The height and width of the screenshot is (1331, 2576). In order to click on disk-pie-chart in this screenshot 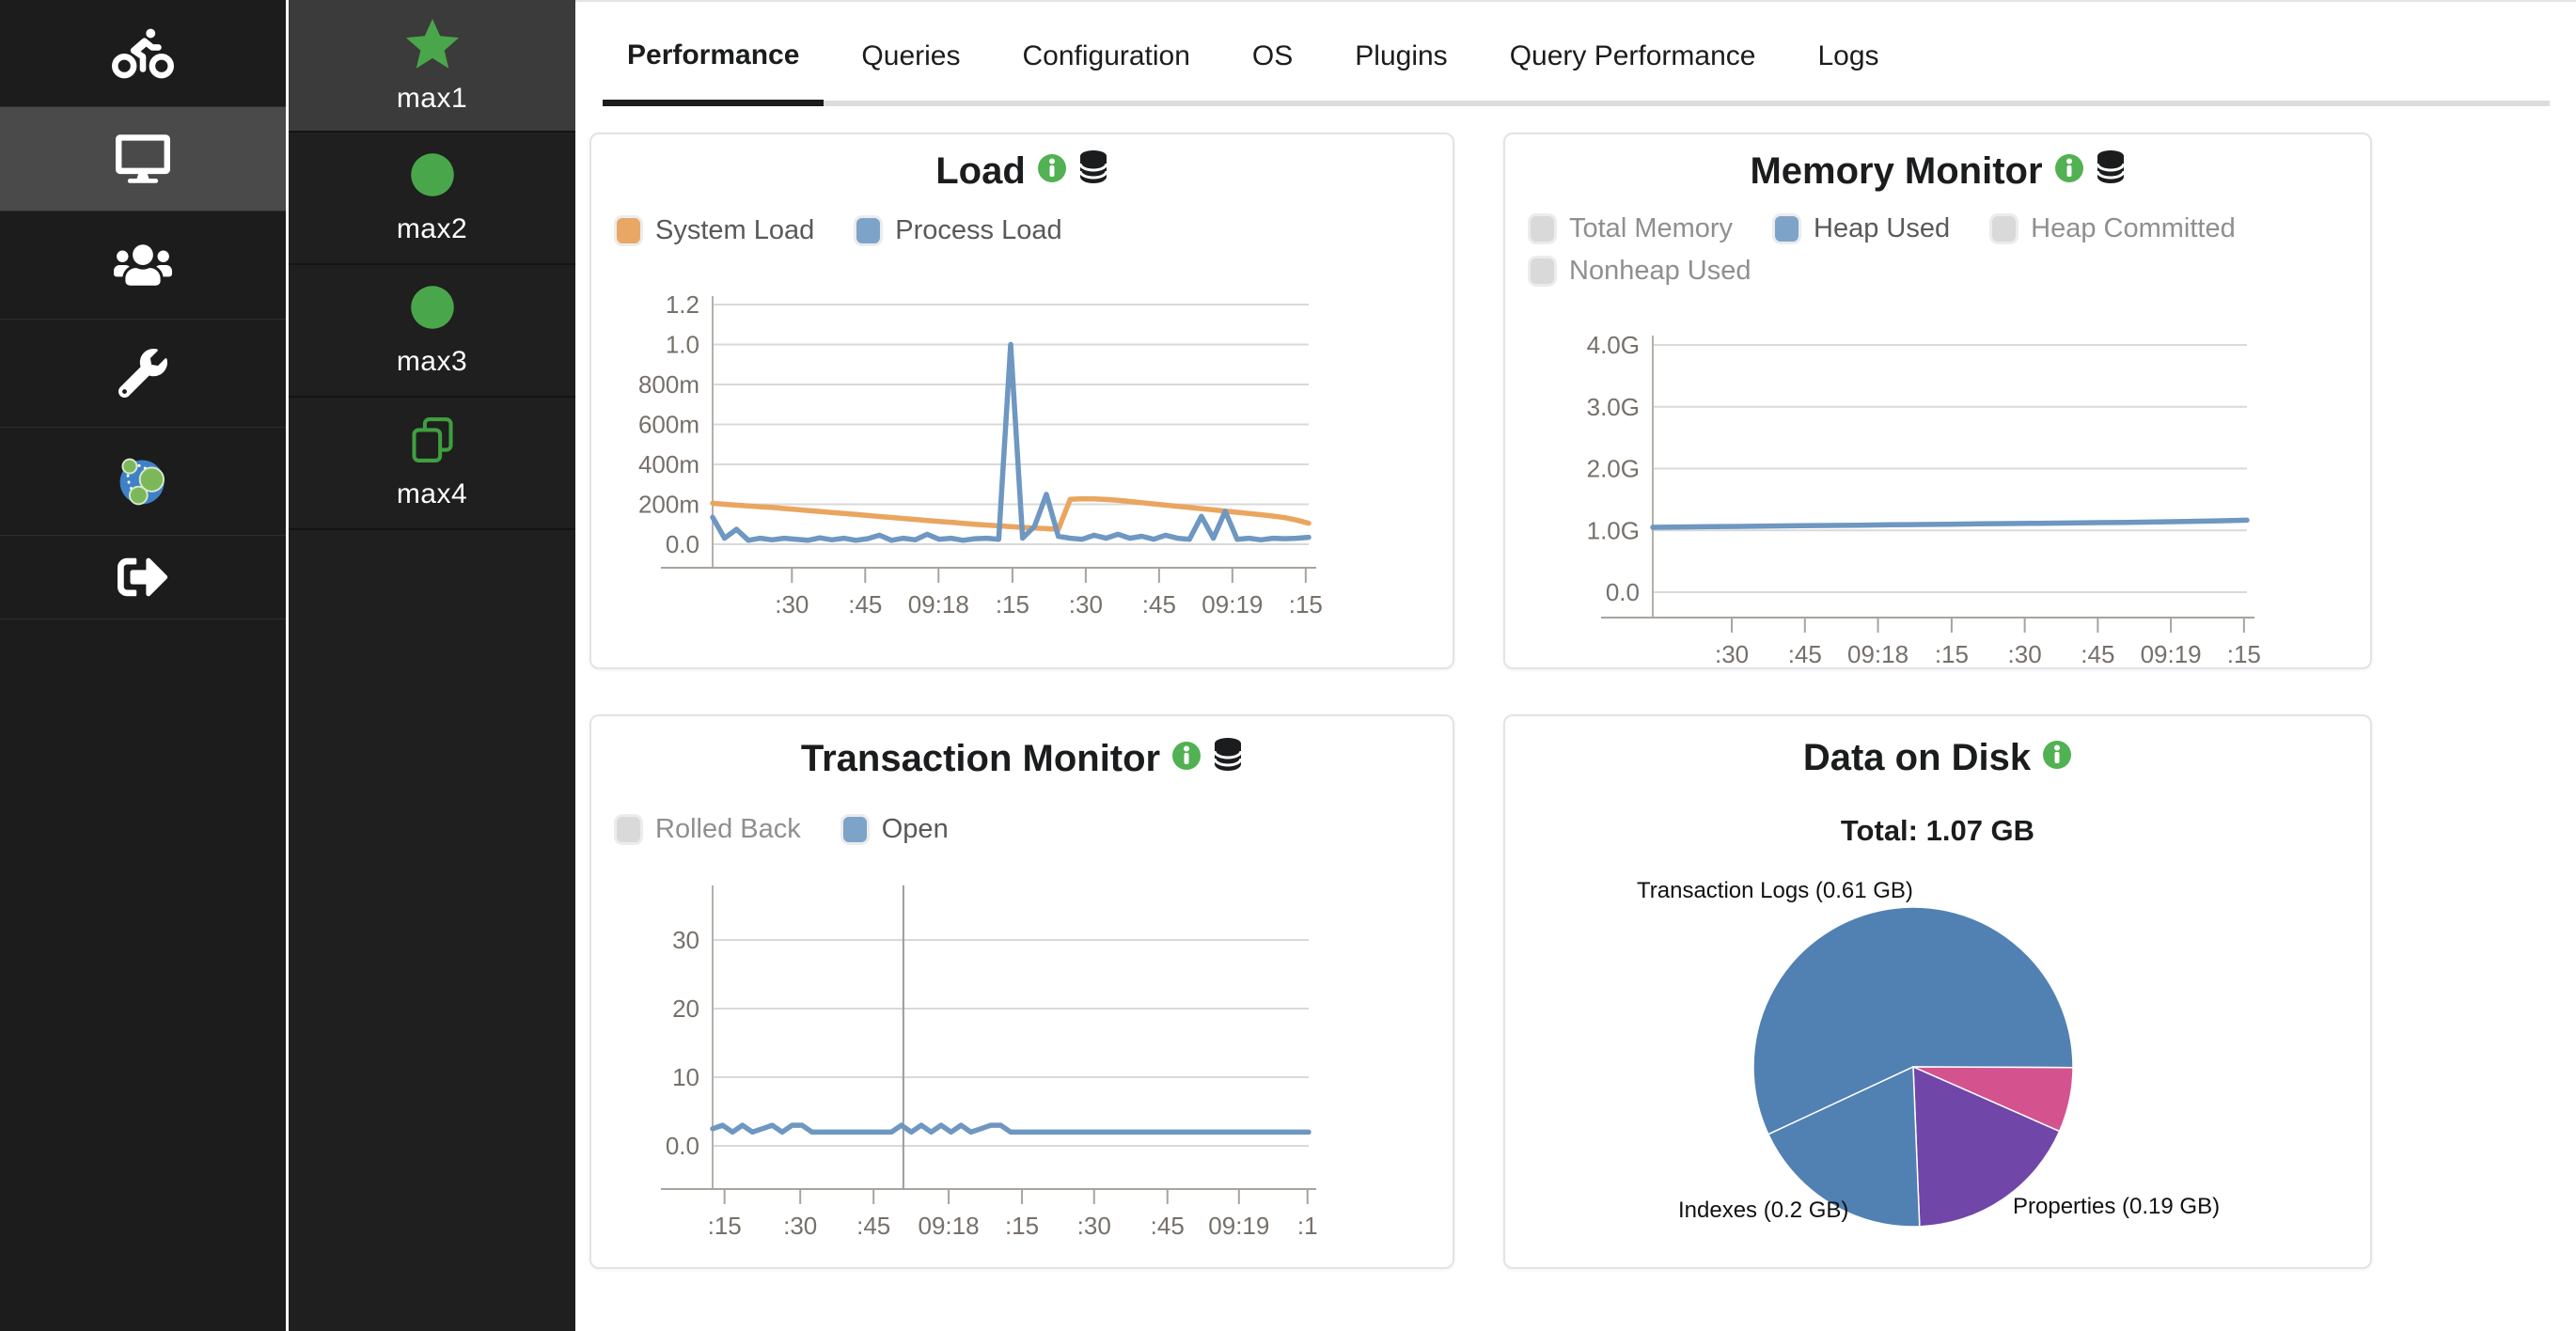, I will do `click(1938, 991)`.